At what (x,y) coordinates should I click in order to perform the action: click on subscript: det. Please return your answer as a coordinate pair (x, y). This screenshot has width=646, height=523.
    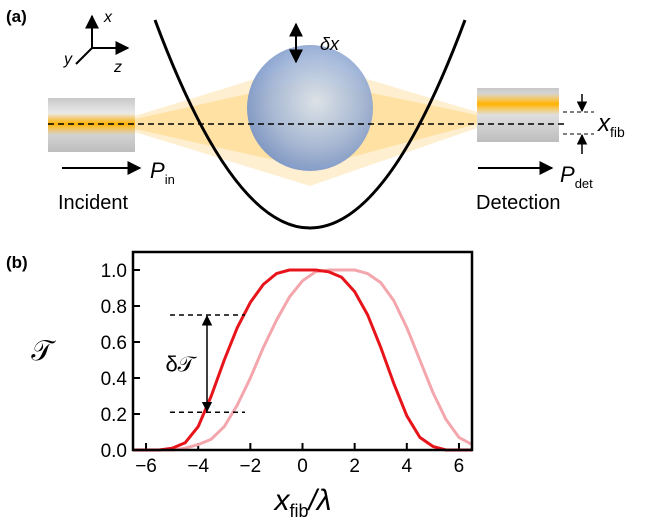
    Looking at the image, I should click on (584, 183).